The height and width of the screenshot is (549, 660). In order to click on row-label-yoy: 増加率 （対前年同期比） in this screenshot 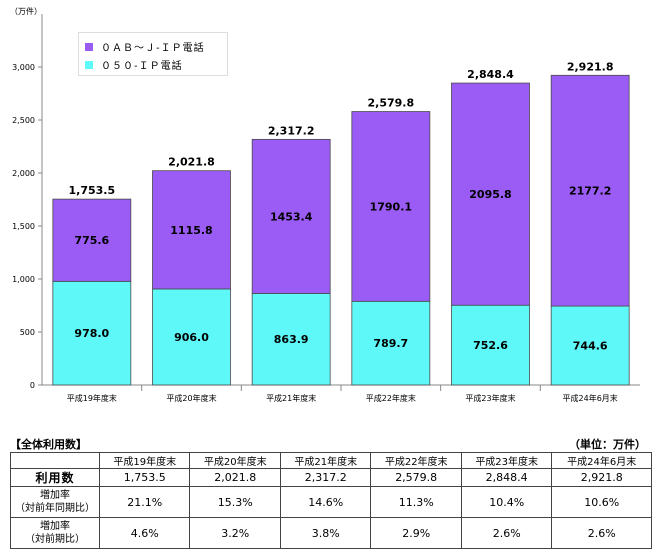, I will do `click(55, 502)`.